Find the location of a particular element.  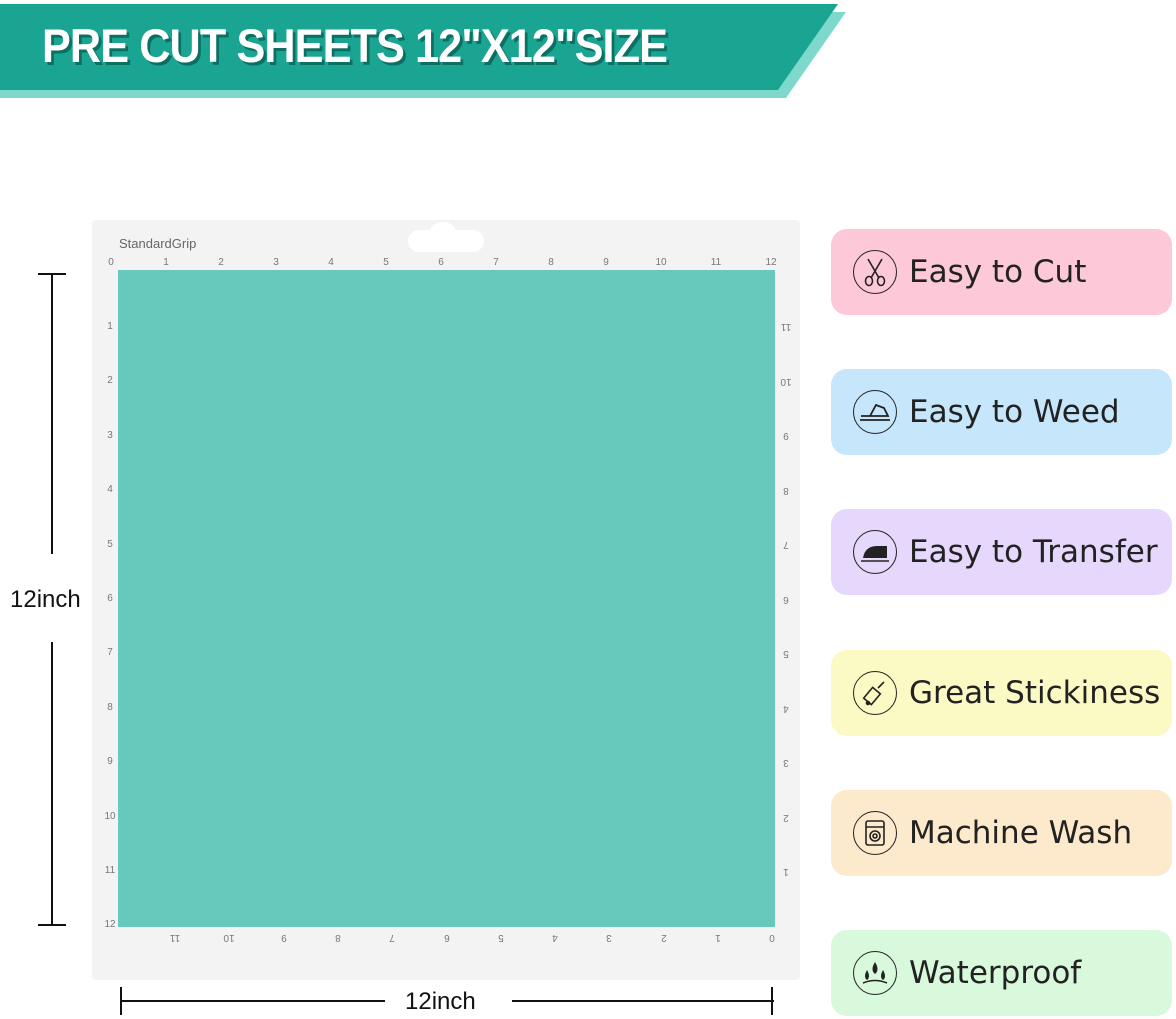

ruler-left-number: 7 is located at coordinates (110, 653).